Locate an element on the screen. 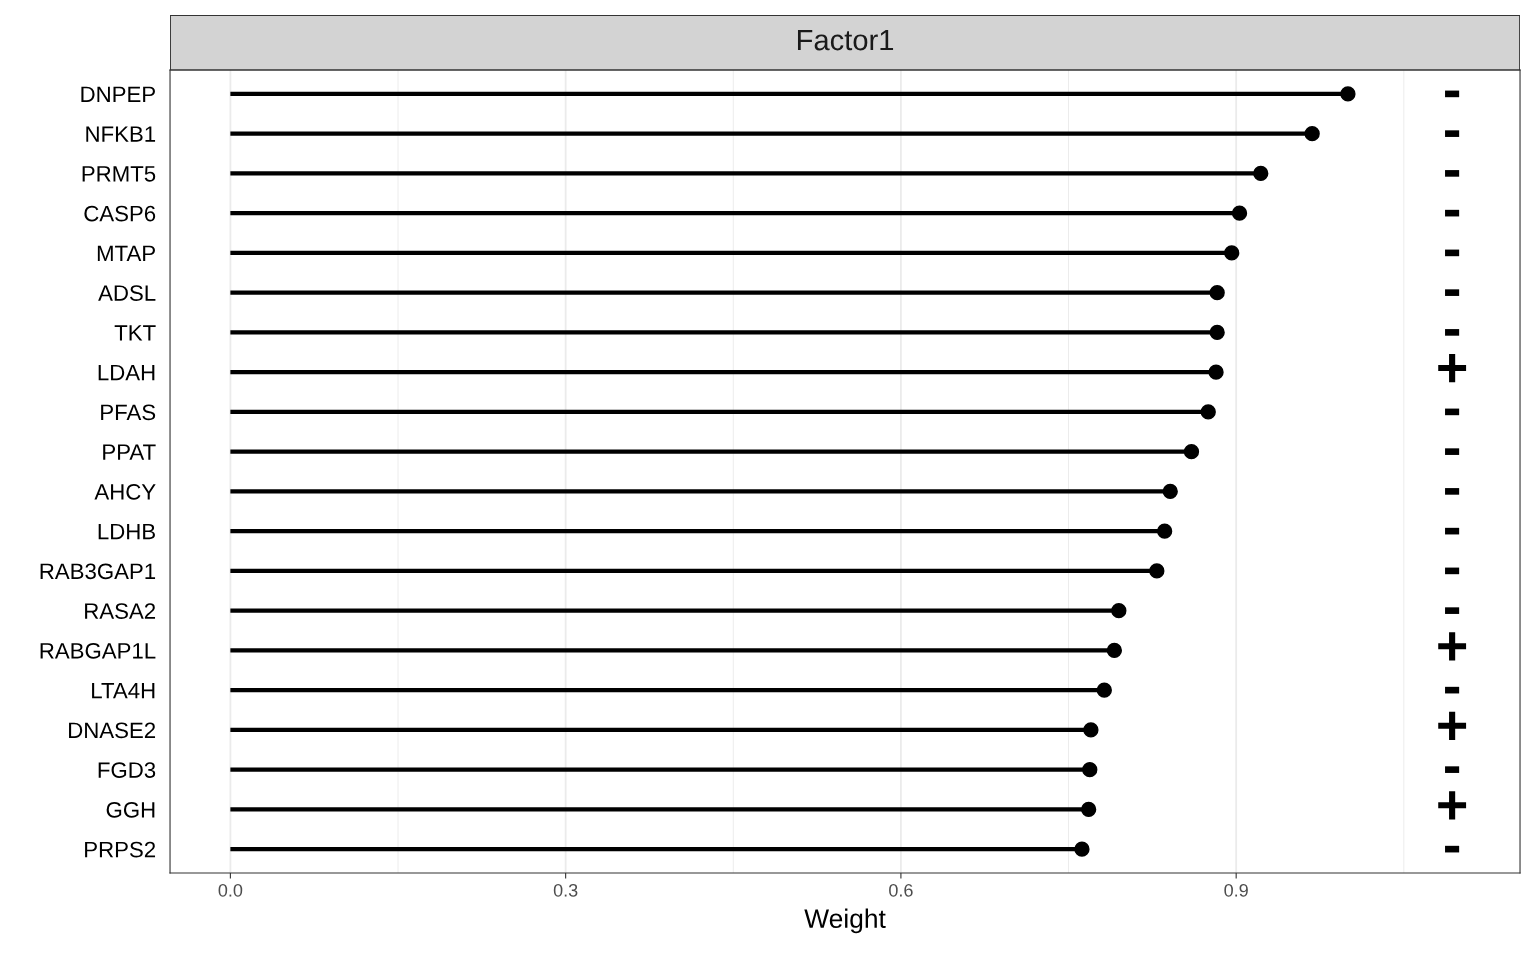 This screenshot has width=1536, height=960. y-tick-label: FGD3 is located at coordinates (127, 770).